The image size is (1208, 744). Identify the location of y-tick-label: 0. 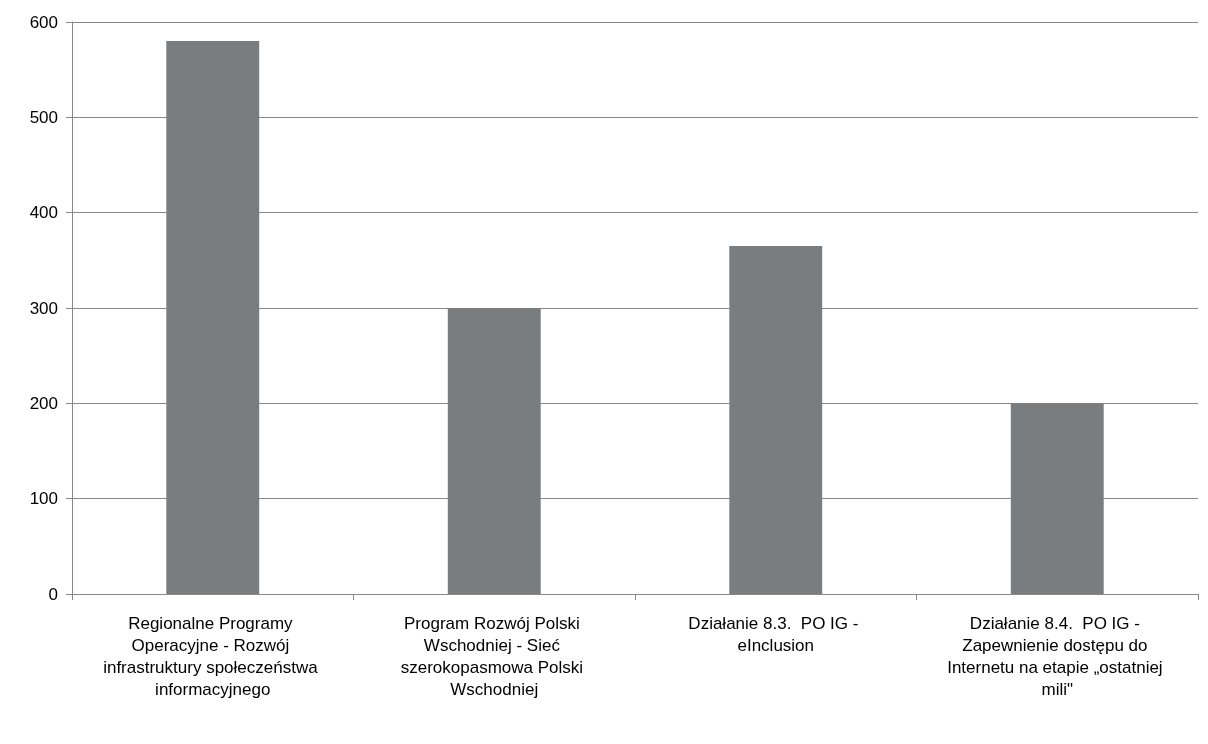
(53, 594).